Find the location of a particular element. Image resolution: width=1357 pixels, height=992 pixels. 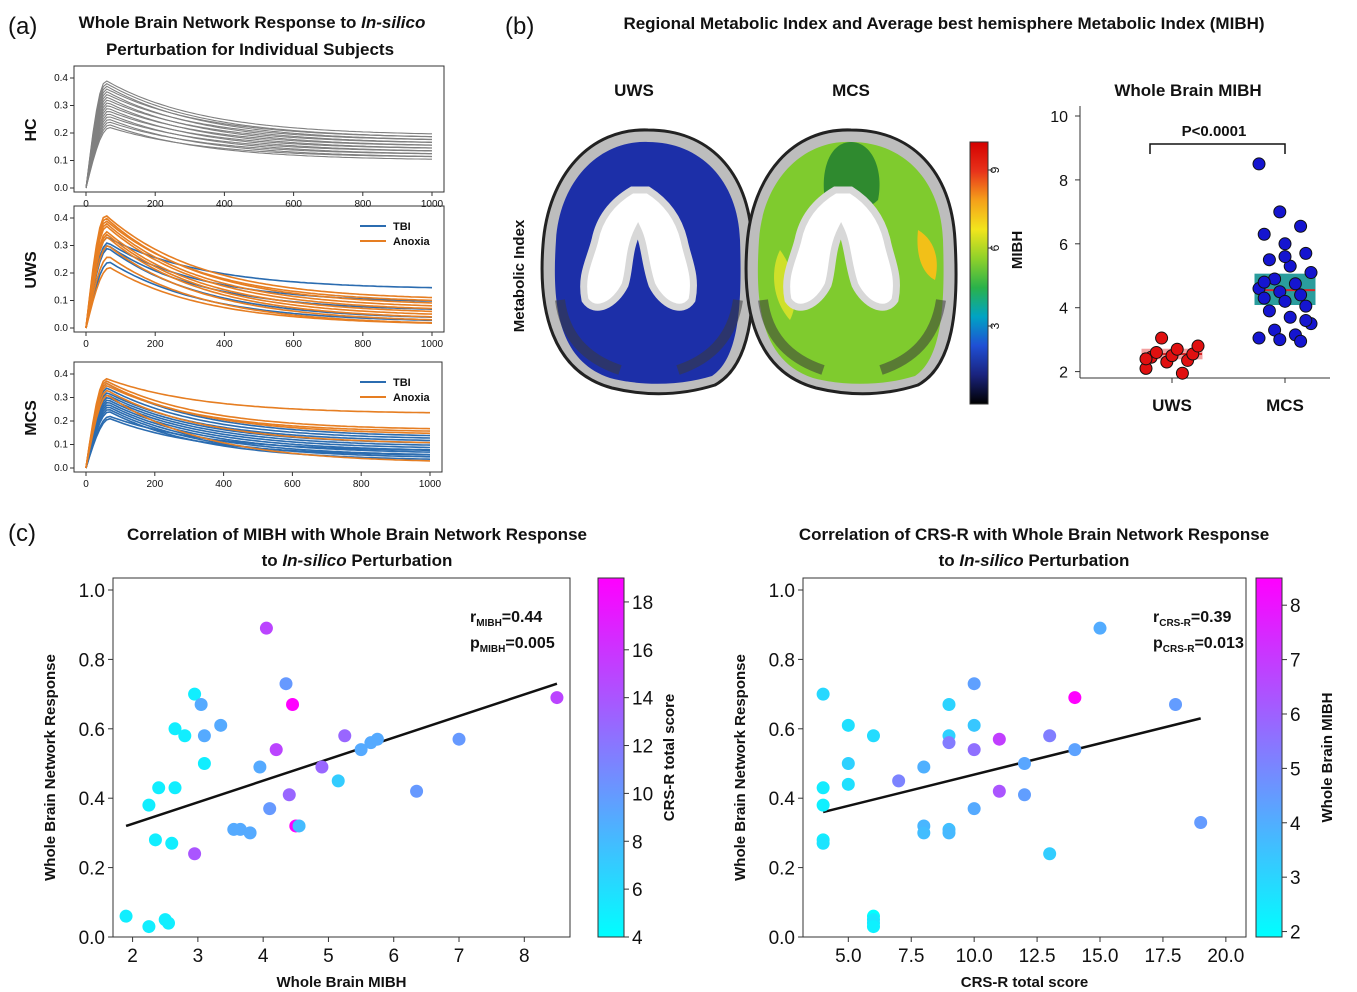

x-tick-label: 20.0 is located at coordinates (1225, 956).